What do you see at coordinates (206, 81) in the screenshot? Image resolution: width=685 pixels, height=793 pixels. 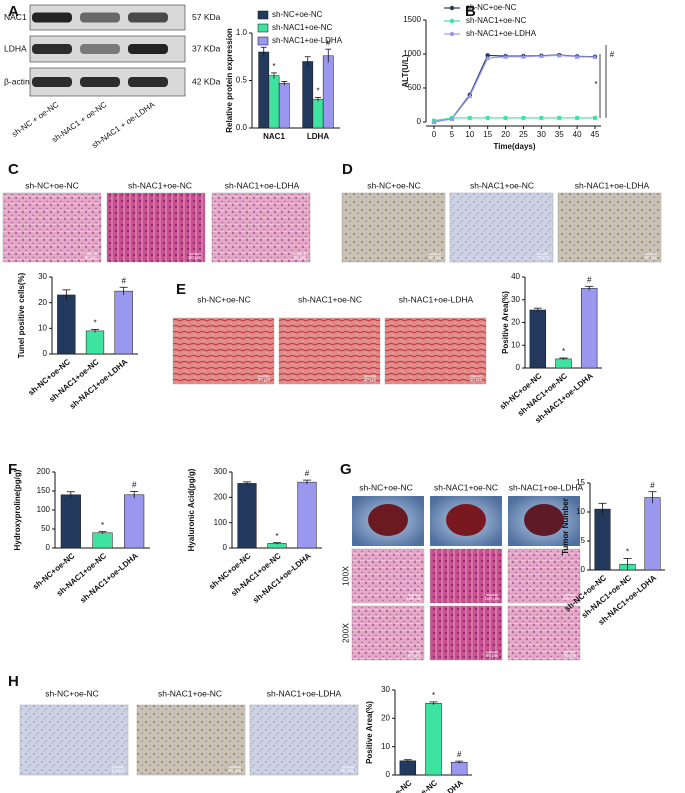 I see `blot-size: 42 KDa` at bounding box center [206, 81].